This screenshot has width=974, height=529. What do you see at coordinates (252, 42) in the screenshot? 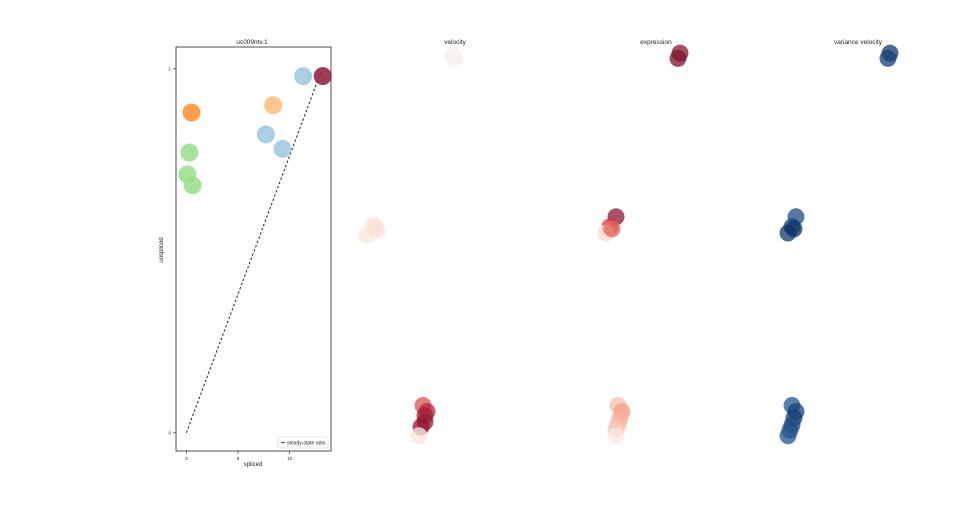
I see `panel-title: uc009ntv.1` at bounding box center [252, 42].